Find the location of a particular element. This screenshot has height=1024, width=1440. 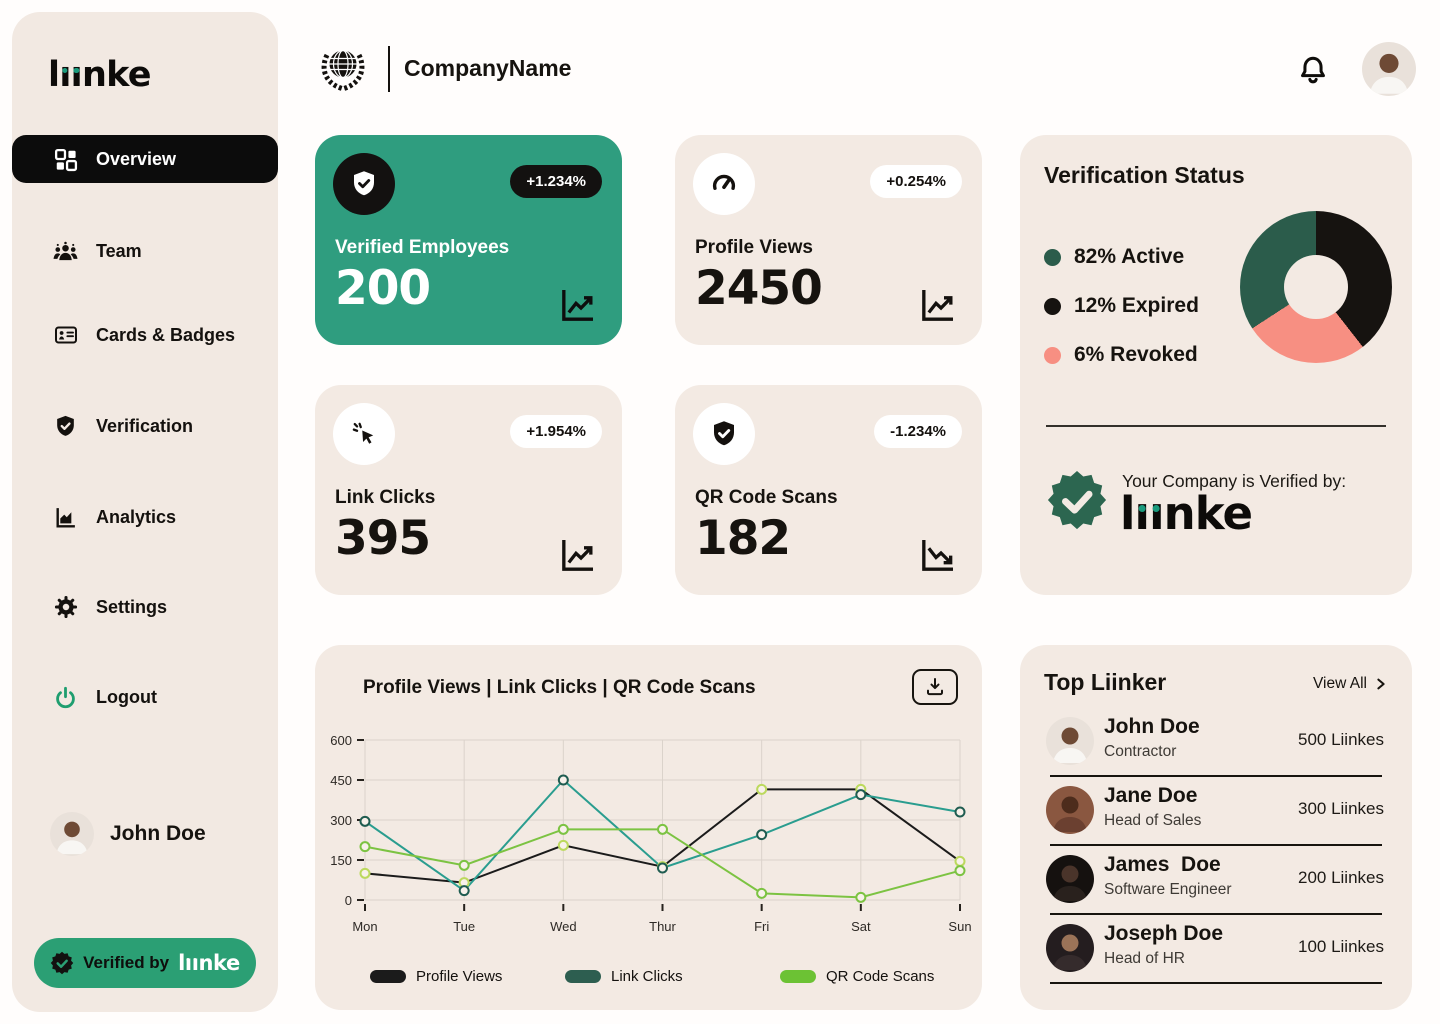

donut-hole is located at coordinates (1316, 287).